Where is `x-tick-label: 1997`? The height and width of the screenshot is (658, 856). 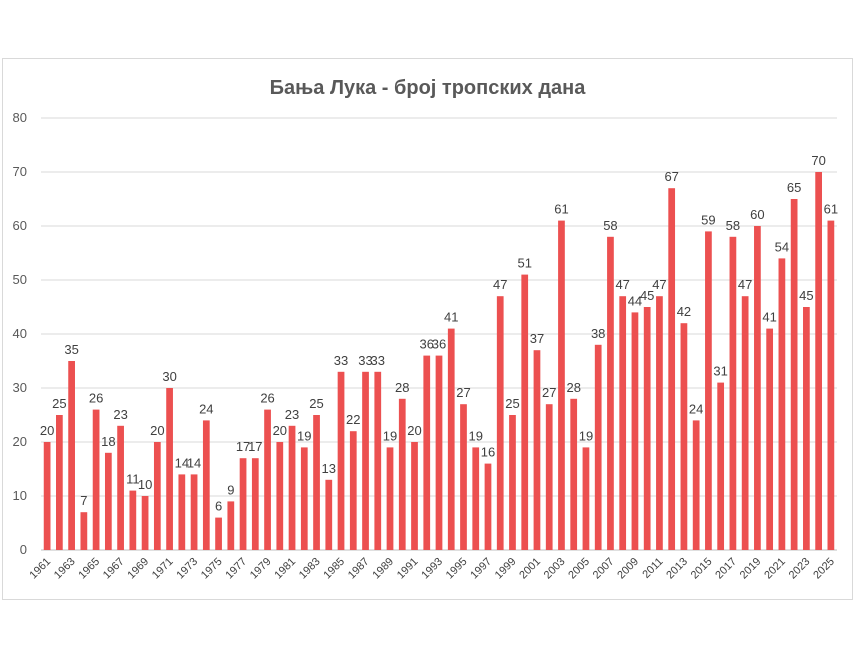
x-tick-label: 1997 is located at coordinates (481, 569).